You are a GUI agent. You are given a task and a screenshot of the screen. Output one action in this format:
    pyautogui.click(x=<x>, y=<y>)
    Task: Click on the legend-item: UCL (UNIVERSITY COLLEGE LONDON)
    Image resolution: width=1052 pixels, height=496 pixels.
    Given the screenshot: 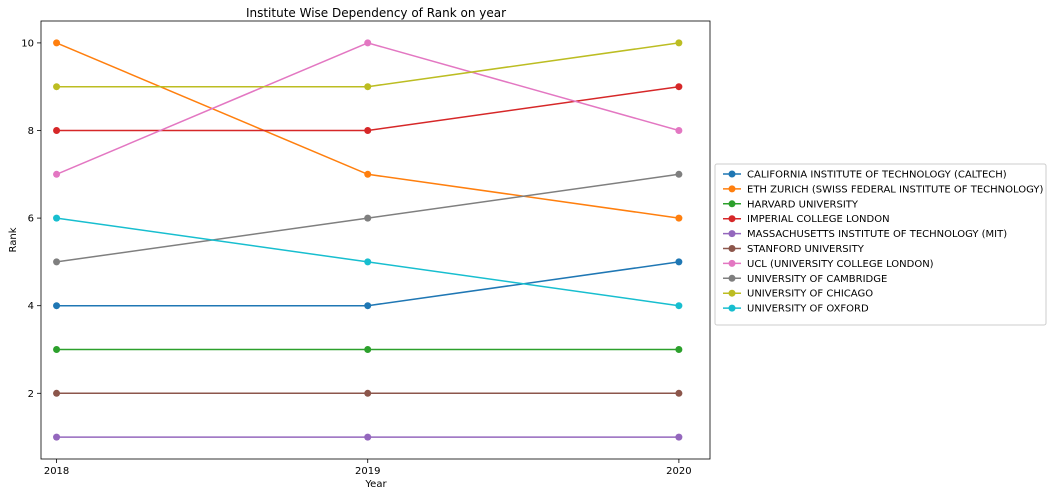 What is the action you would take?
    pyautogui.click(x=828, y=264)
    